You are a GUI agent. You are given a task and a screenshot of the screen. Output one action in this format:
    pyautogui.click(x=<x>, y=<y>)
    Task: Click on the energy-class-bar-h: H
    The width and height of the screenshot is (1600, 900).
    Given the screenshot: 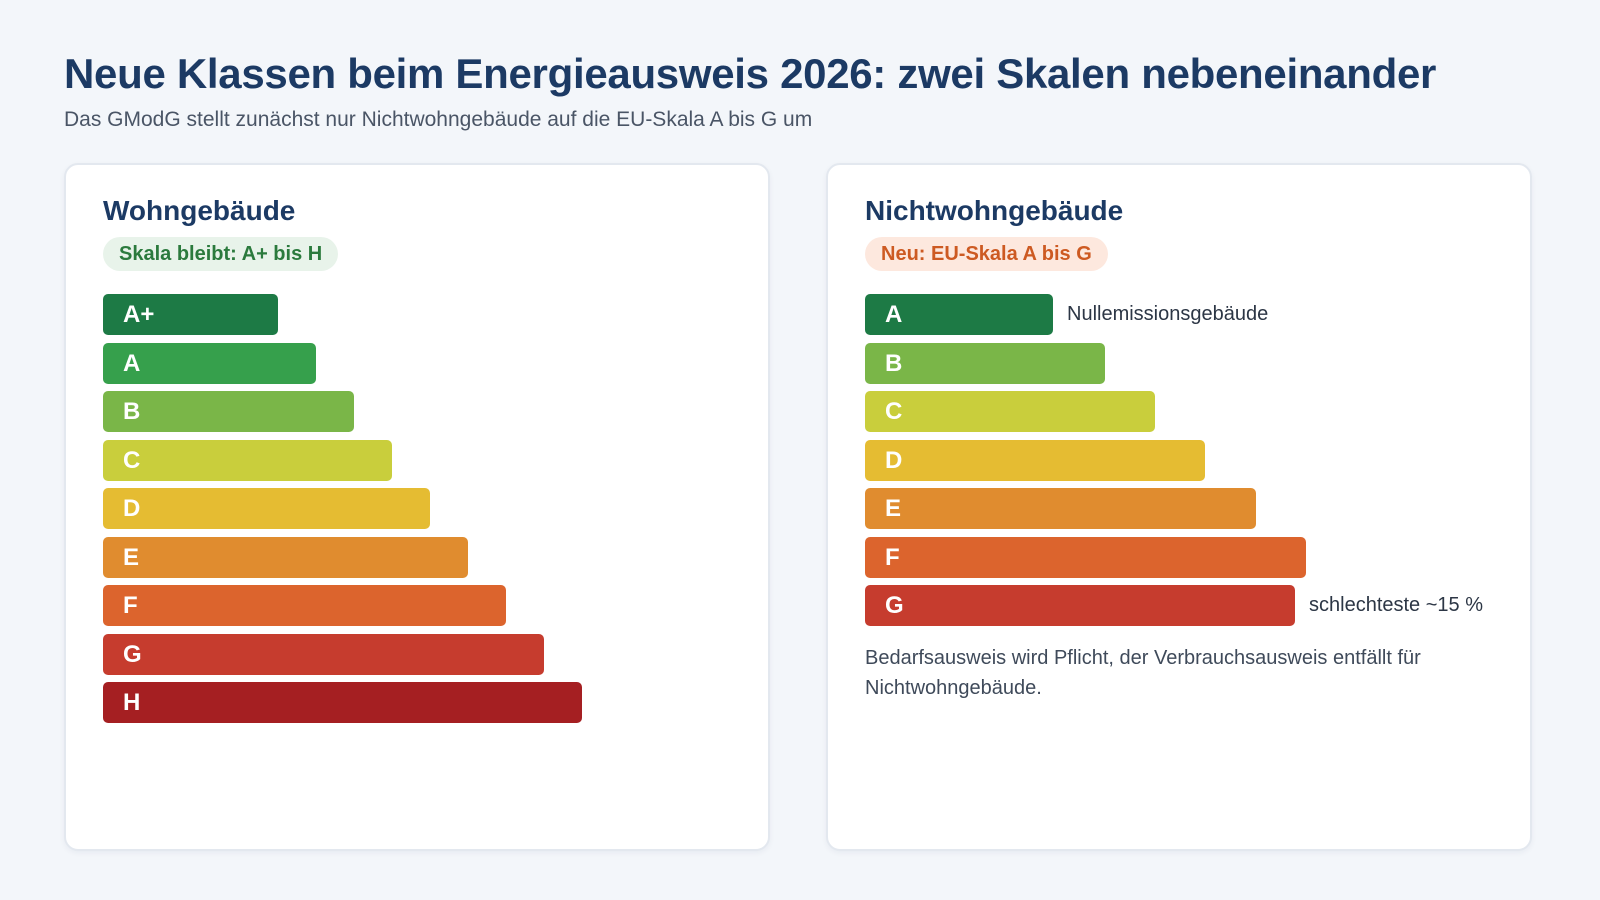 What is the action you would take?
    pyautogui.click(x=342, y=702)
    